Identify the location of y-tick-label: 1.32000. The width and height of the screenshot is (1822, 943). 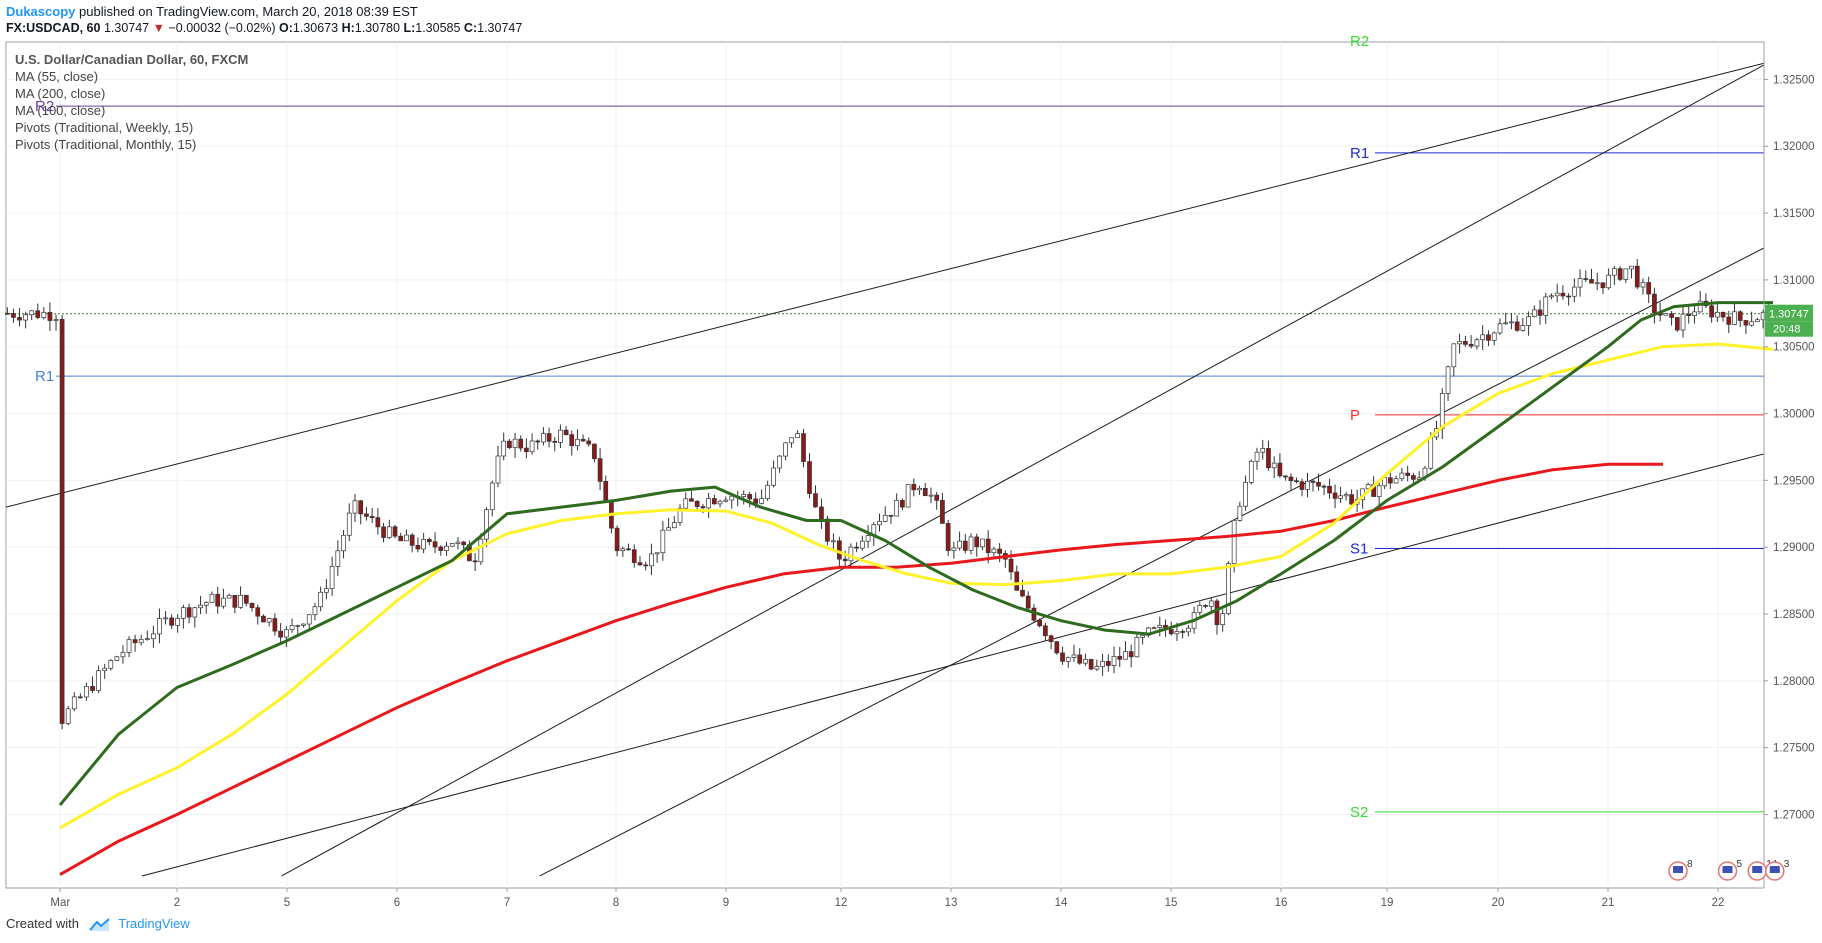
(1794, 147).